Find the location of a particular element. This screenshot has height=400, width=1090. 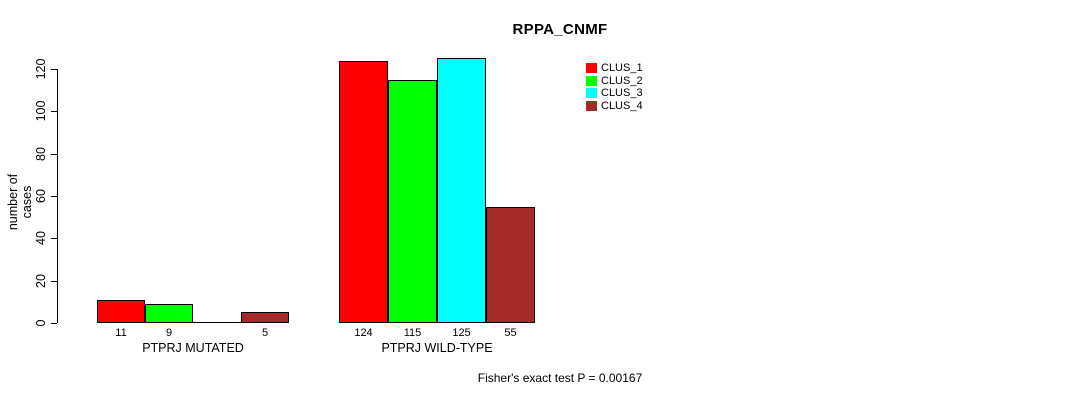

legend-label: CLUS_3 is located at coordinates (622, 93).